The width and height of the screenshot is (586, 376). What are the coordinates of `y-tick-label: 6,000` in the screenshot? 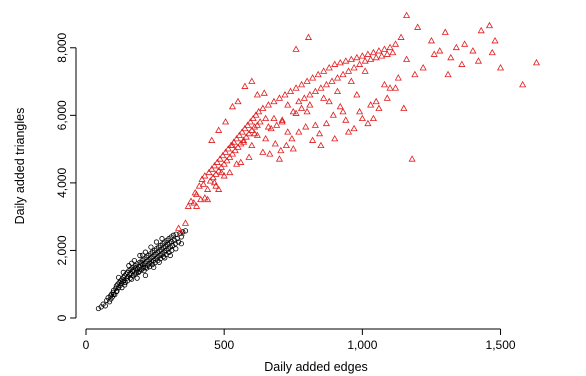 It's located at (62, 115).